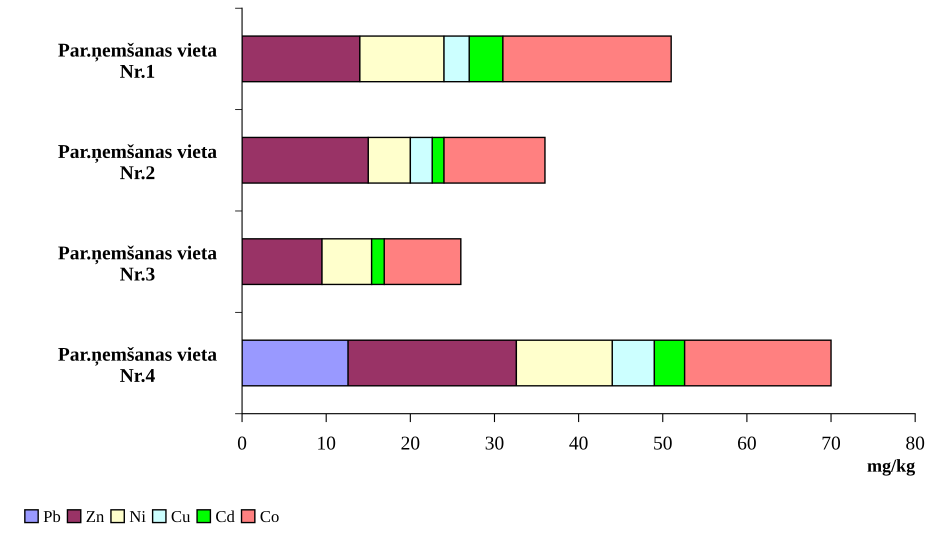  Describe the element at coordinates (747, 443) in the screenshot. I see `x-tick-label: 60` at that location.